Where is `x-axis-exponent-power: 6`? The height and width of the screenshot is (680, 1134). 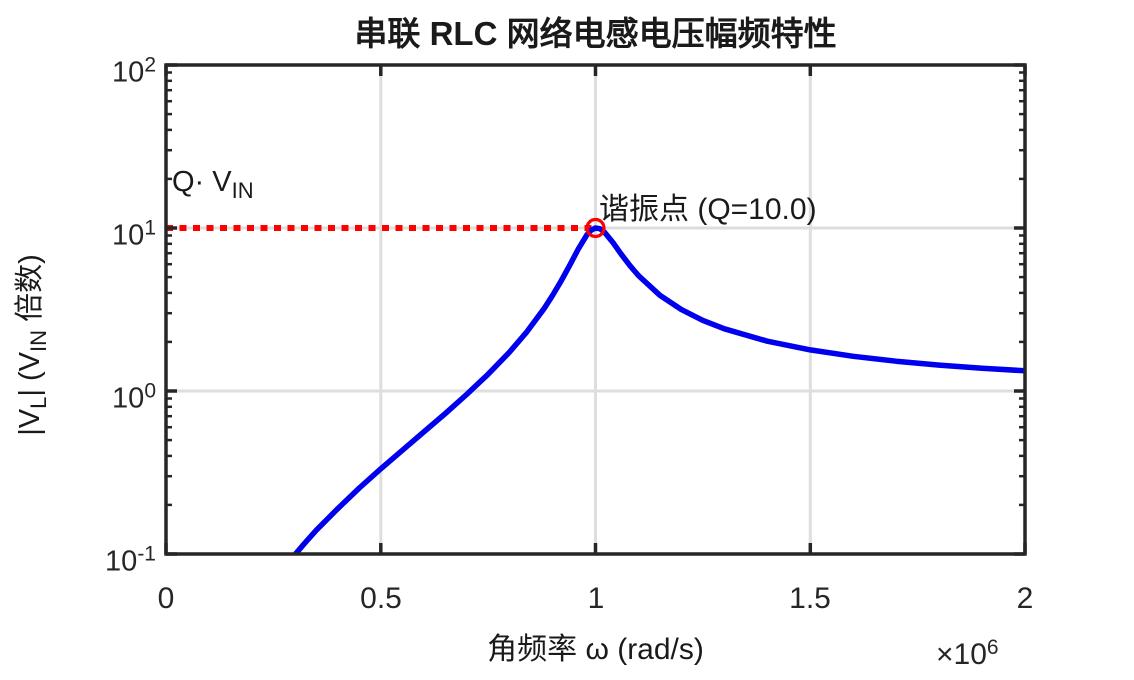 x-axis-exponent-power: 6 is located at coordinates (992, 647).